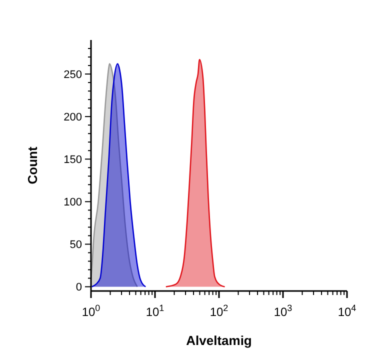 The height and width of the screenshot is (364, 367). Describe the element at coordinates (76, 245) in the screenshot. I see `y-tick-label: 50` at that location.